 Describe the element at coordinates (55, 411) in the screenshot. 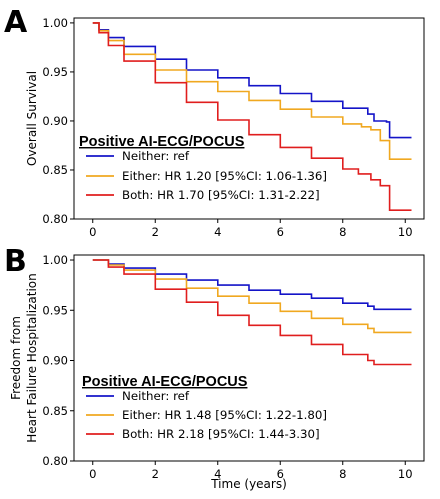

I see `panel-b-y-tick-label-1: 0.85` at that location.